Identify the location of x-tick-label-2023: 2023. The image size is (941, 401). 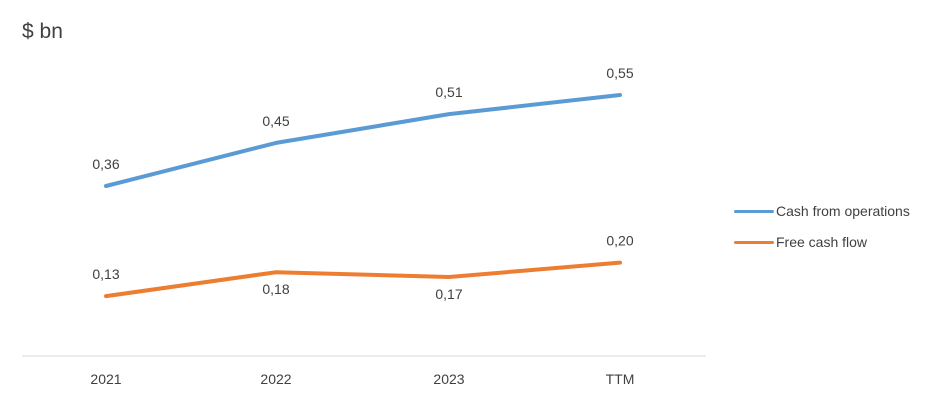
(448, 379).